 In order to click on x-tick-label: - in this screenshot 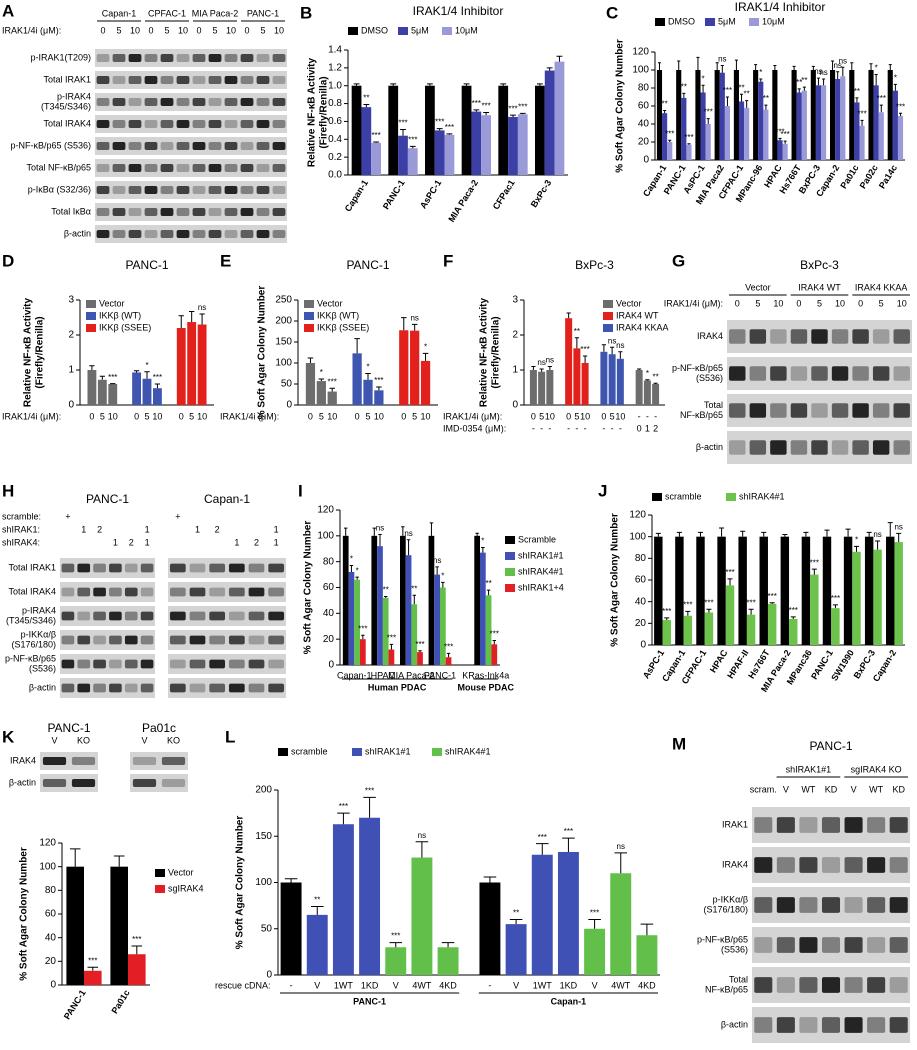, I will do `click(585, 428)`.